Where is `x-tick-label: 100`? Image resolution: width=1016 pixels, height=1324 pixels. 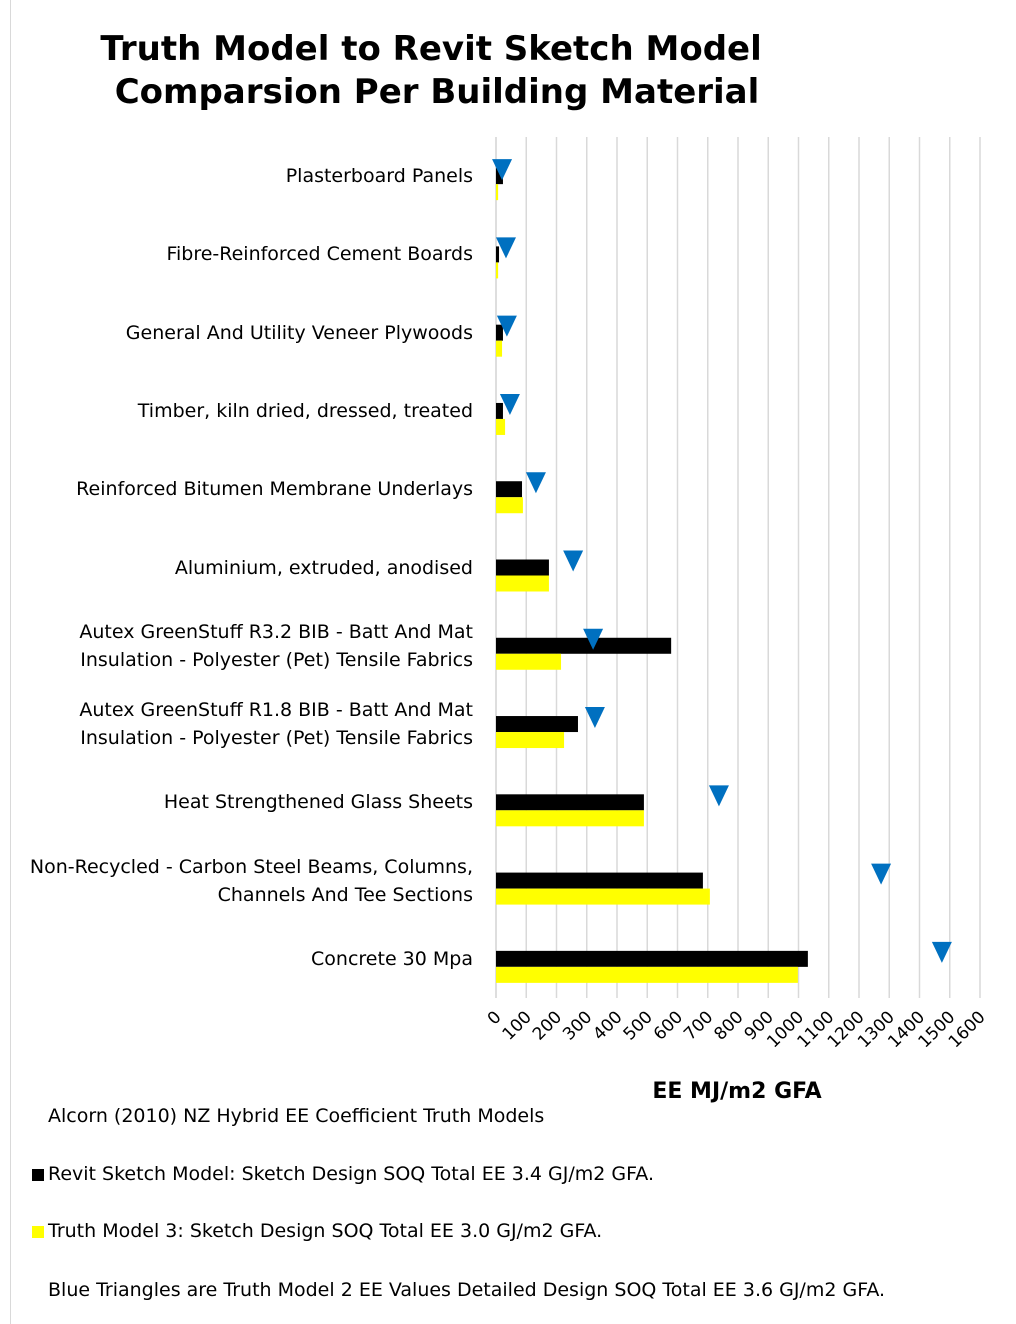
x-tick-label: 100 is located at coordinates (517, 1025).